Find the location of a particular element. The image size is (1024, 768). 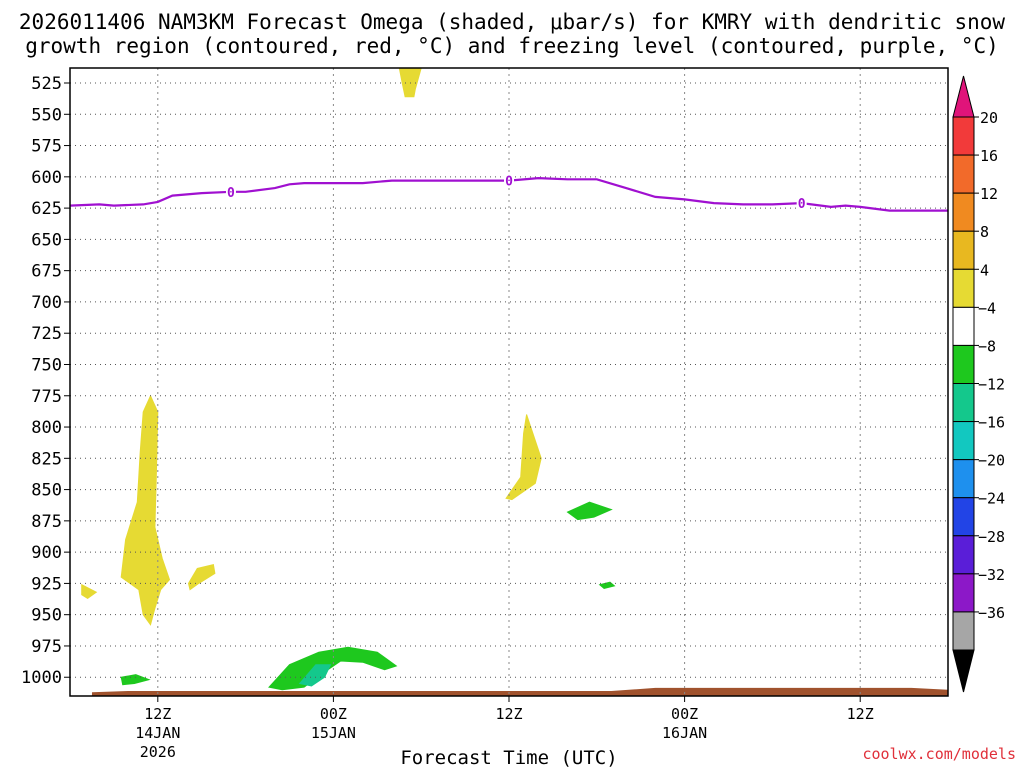

y-tick-label-950: 950 is located at coordinates (46, 616).